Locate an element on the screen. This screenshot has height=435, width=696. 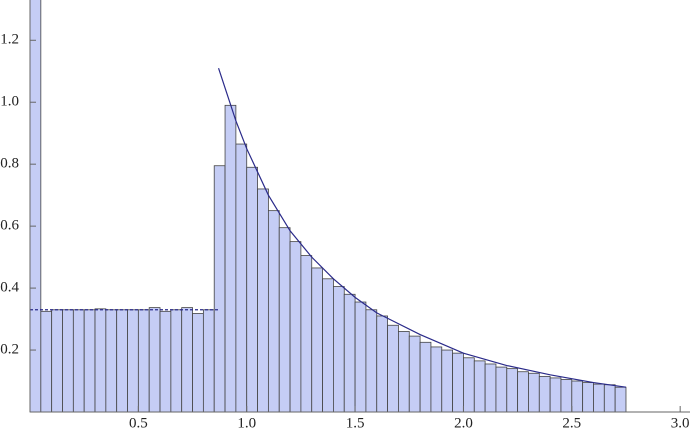
x-tick-label: 1.0 is located at coordinates (246, 423).